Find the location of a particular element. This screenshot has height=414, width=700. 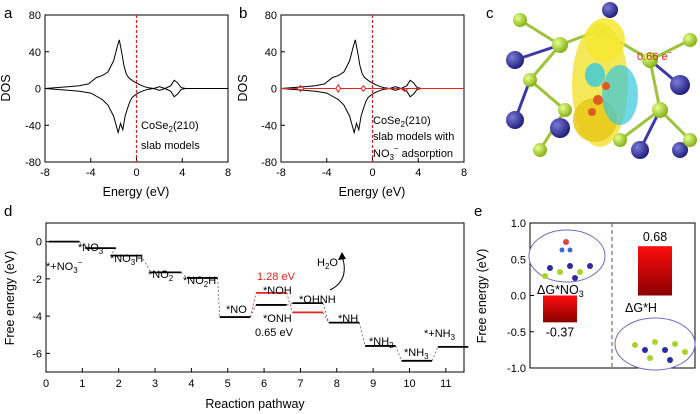

charge-depletion-lobe is located at coordinates (595, 75).